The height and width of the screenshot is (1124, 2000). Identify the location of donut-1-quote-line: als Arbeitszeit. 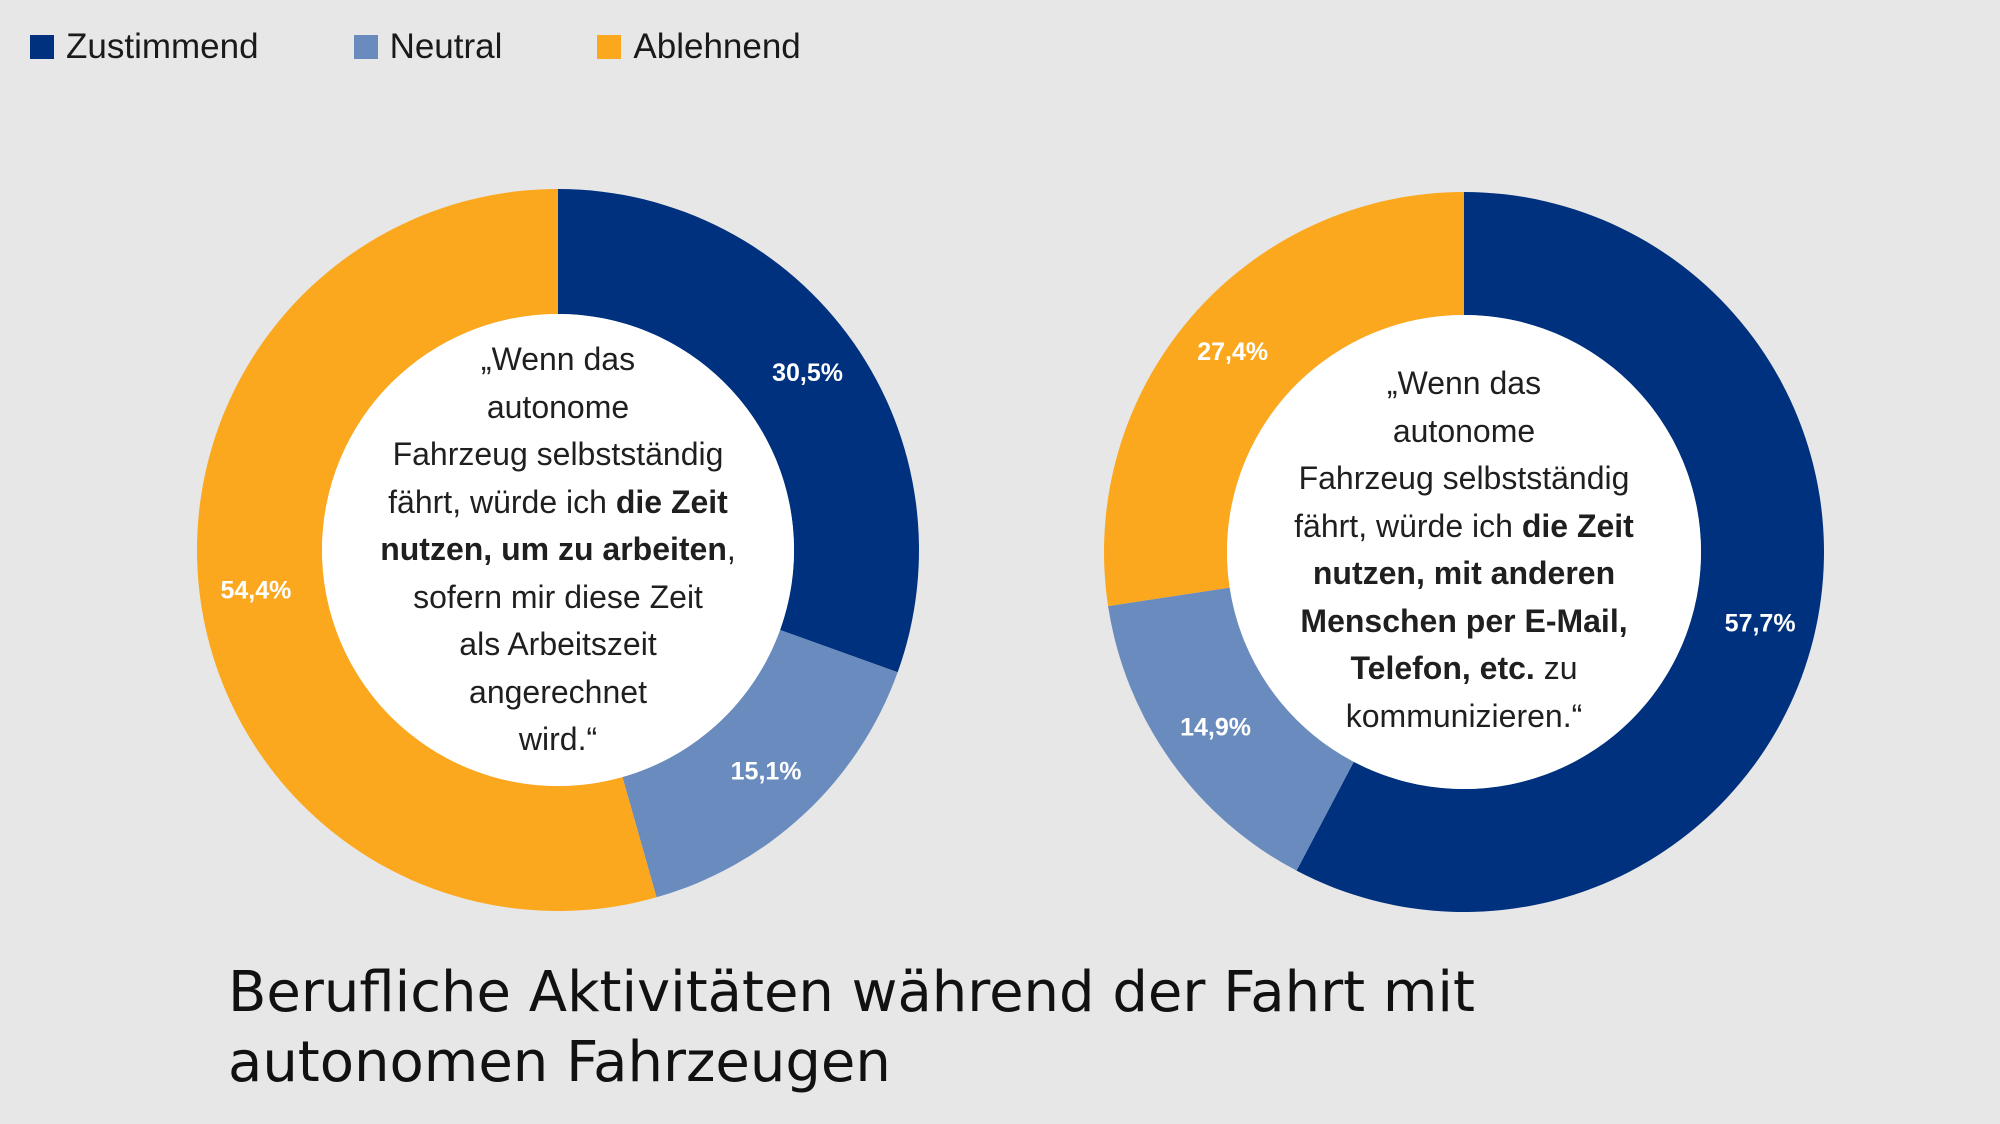
(558, 644).